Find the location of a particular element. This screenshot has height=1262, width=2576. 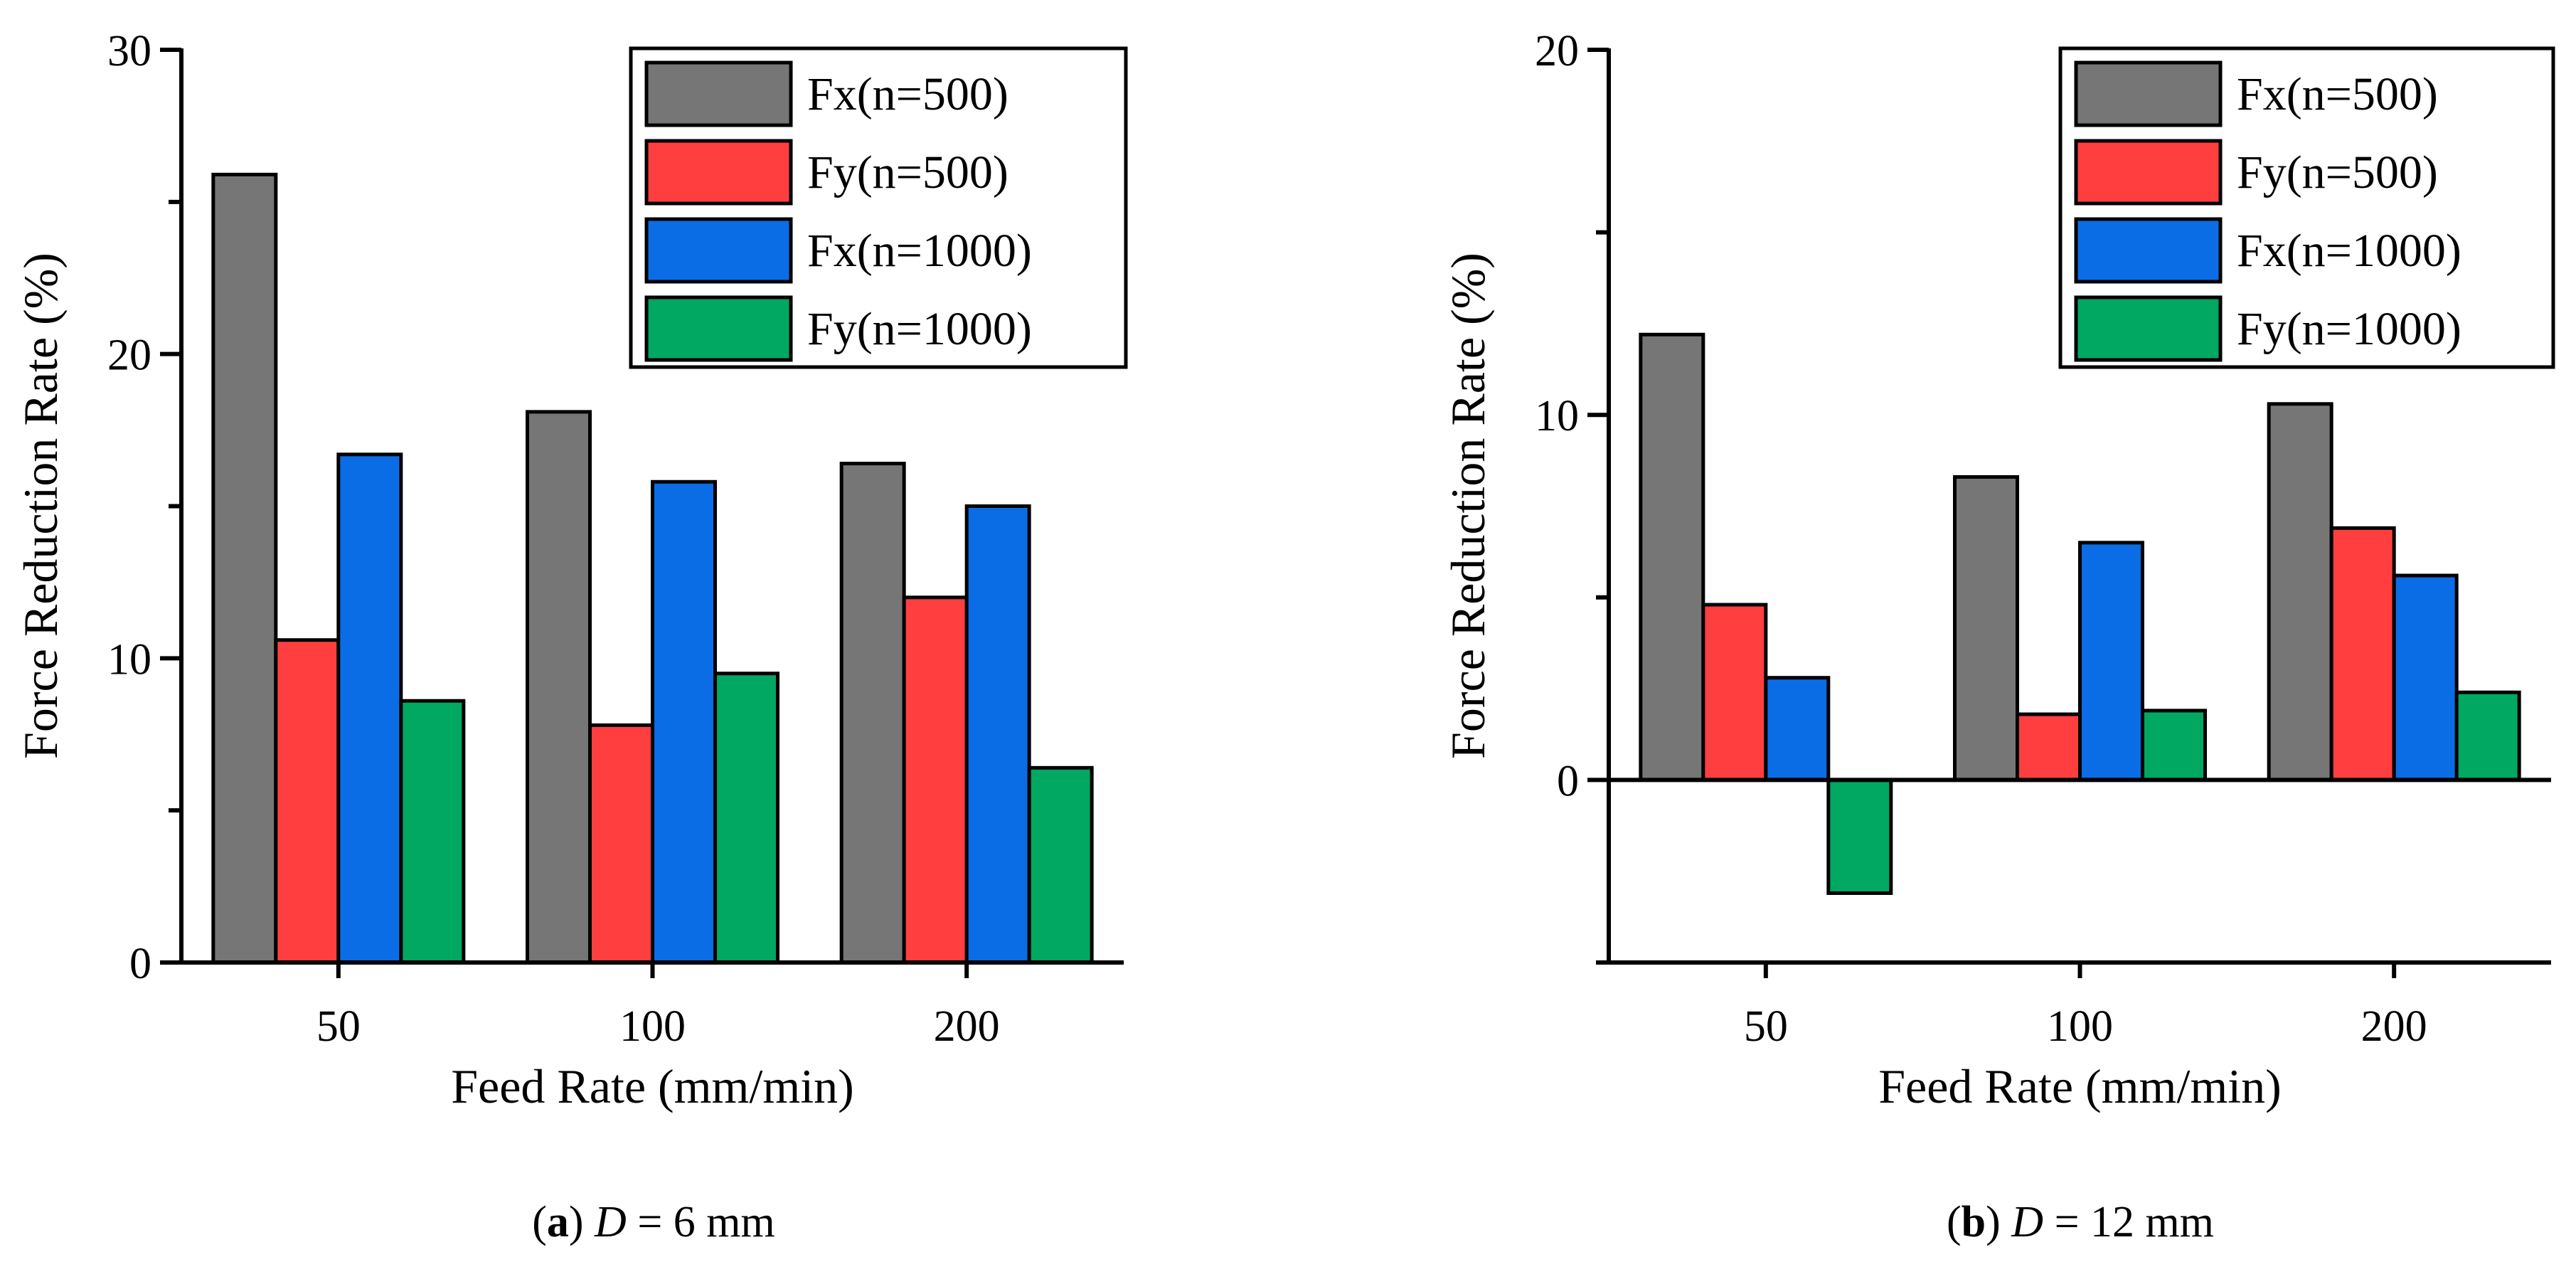

panel-caption: (b) D = 12 mm is located at coordinates (2080, 1222).